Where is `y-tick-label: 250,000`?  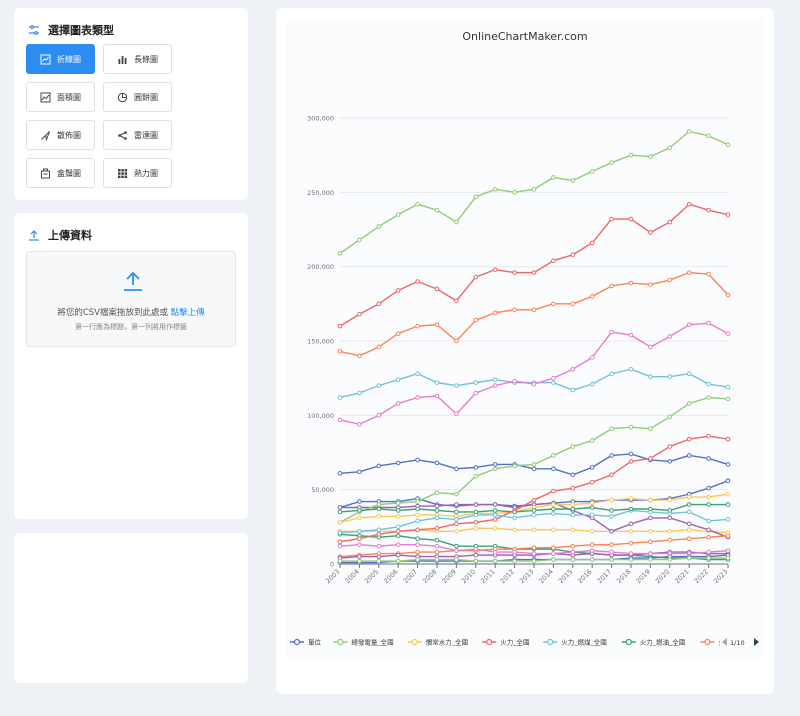
y-tick-label: 250,000 is located at coordinates (320, 193).